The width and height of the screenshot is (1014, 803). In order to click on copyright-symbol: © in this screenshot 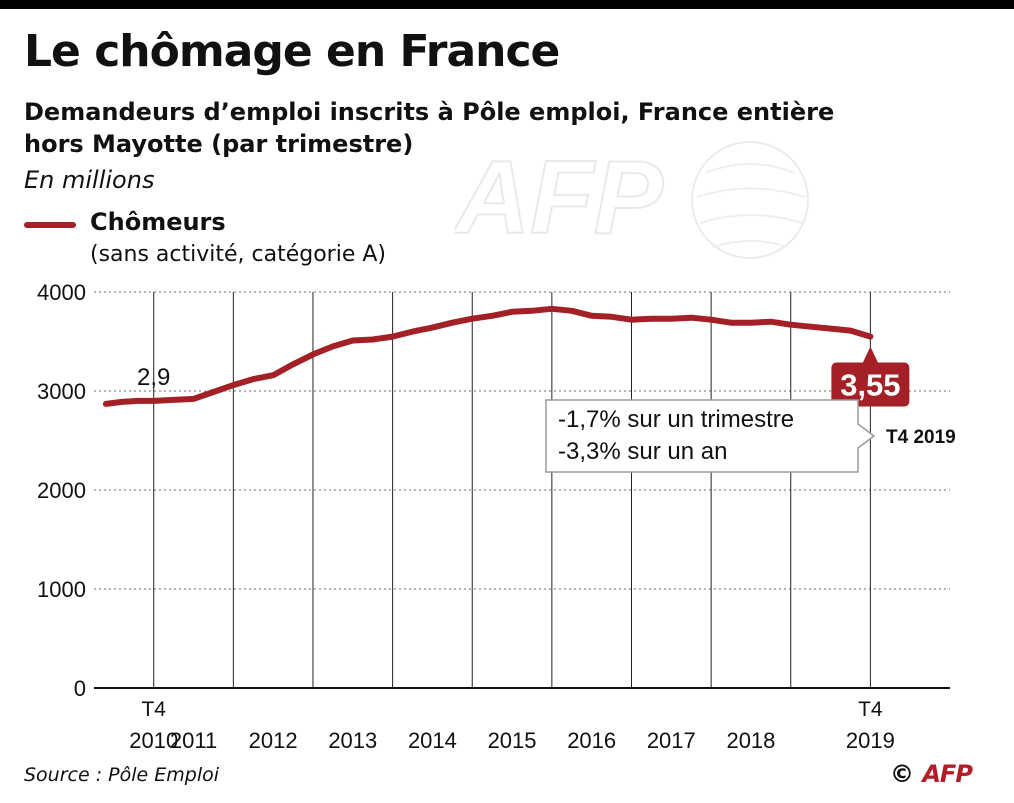, I will do `click(902, 774)`.